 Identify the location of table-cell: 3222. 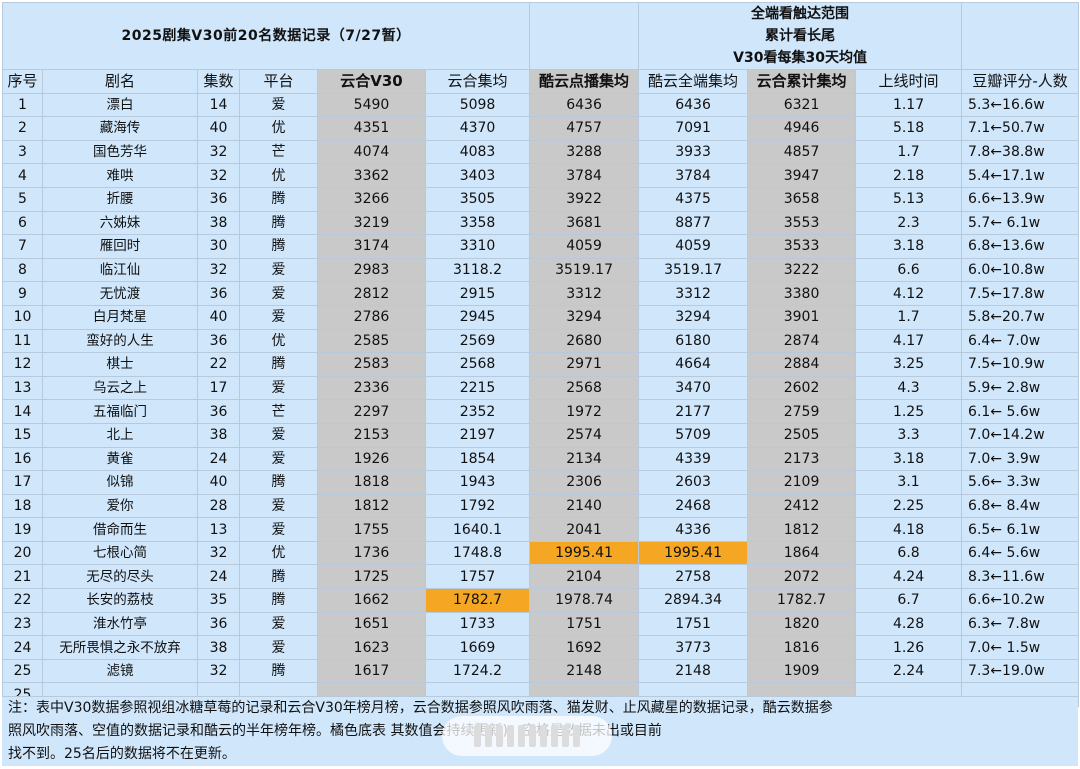
(802, 270).